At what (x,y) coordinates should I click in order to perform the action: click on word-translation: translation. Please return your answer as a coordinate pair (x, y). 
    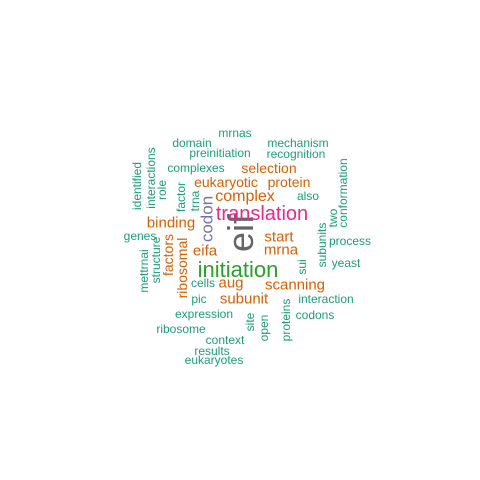
    Looking at the image, I should click on (262, 214).